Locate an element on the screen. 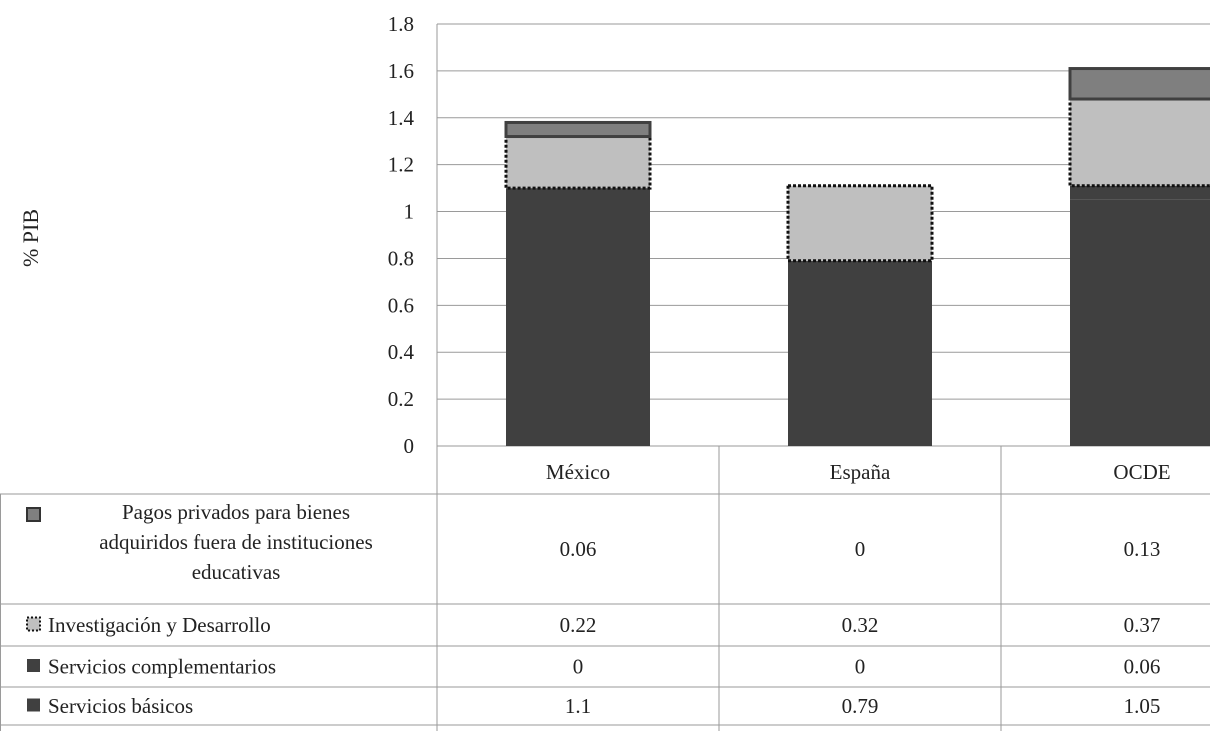 Image resolution: width=1210 pixels, height=736 pixels. data-value-label: 1.1 is located at coordinates (578, 706).